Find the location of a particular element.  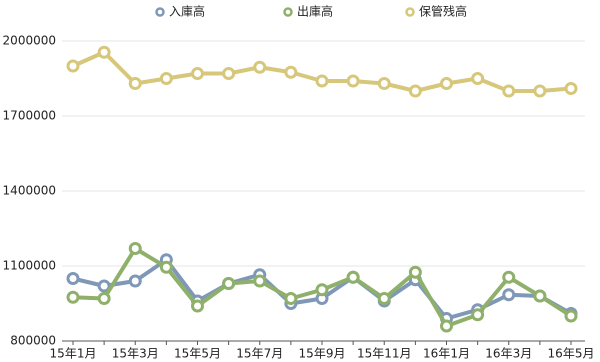

y-tick-label: 1400000 is located at coordinates (29, 191).